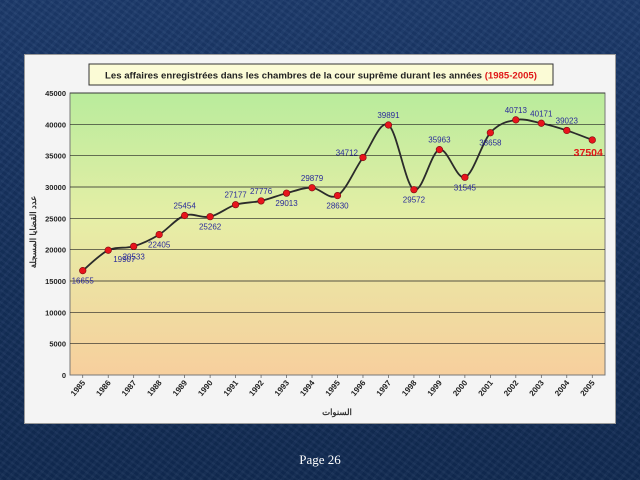 This screenshot has height=480, width=640. What do you see at coordinates (490, 143) in the screenshot?
I see `data-label: 38658` at bounding box center [490, 143].